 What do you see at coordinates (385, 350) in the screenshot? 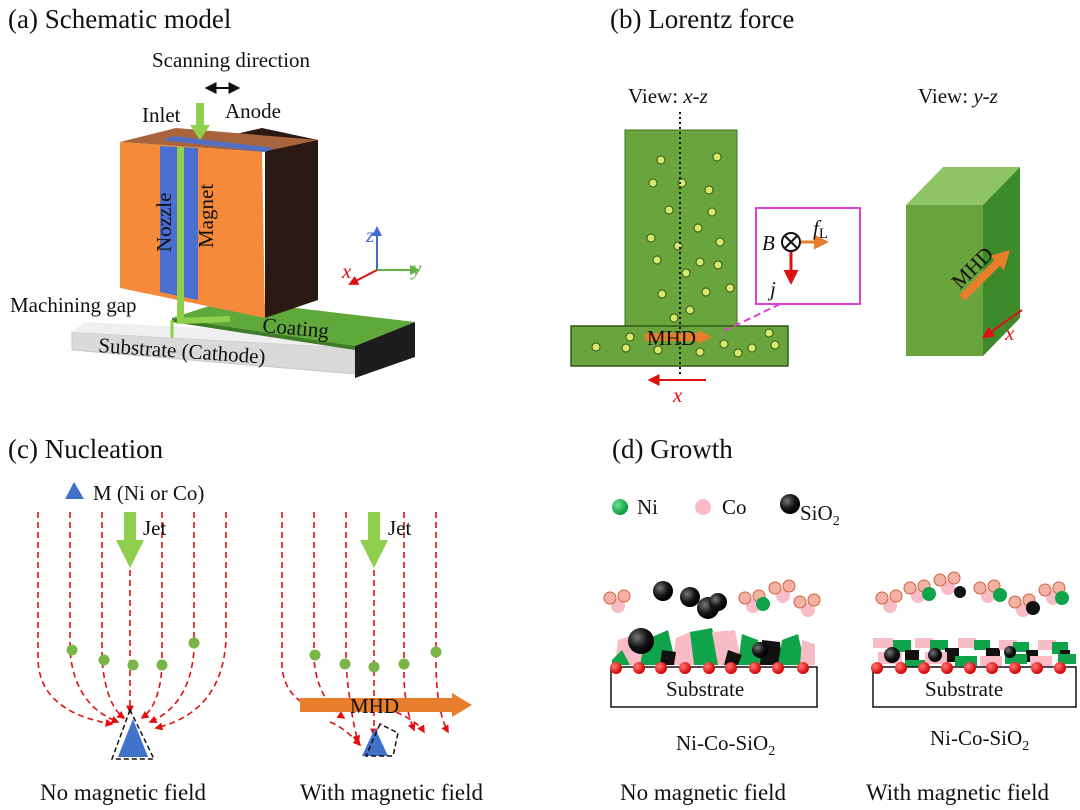
I see `coating-end-face` at bounding box center [385, 350].